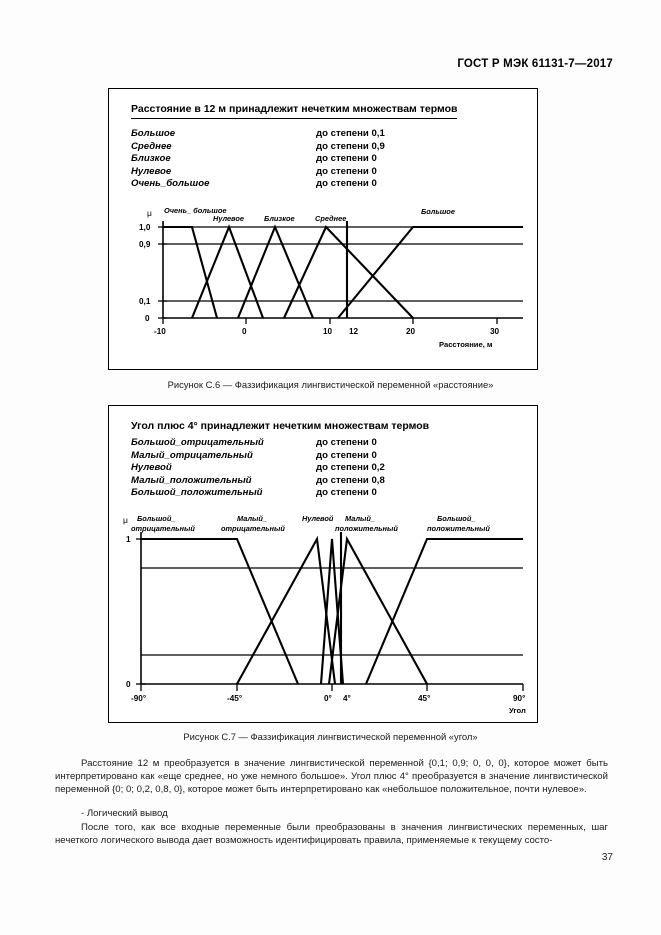 The height and width of the screenshot is (935, 661). I want to click on chart-label-malyi-pol-1: Малый_, so click(360, 518).